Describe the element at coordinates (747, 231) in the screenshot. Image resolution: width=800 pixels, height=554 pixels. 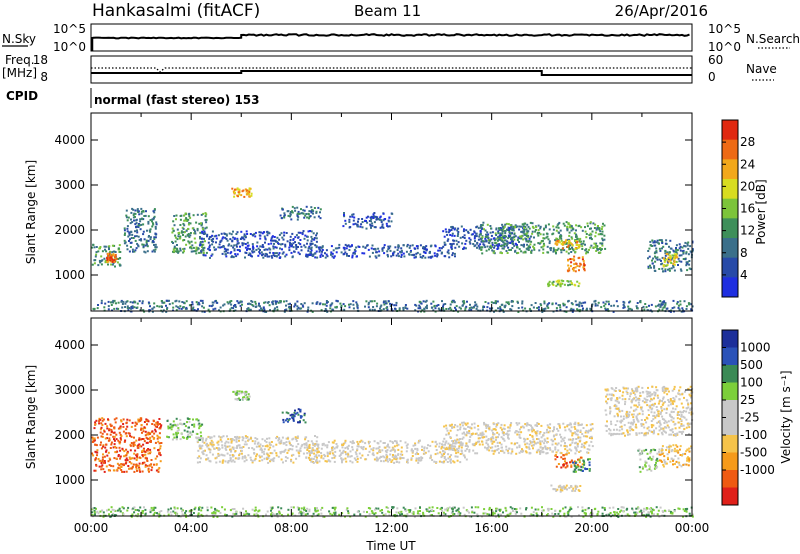
I see `colorbar-tick-label: 12` at that location.